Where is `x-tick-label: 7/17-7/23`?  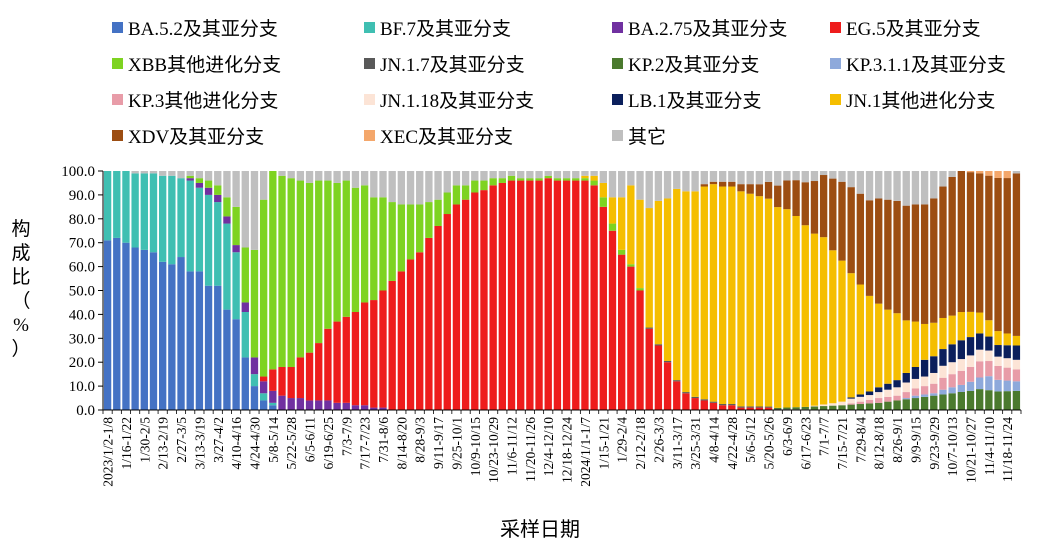 x-tick-label: 7/17-7/23 is located at coordinates (365, 443).